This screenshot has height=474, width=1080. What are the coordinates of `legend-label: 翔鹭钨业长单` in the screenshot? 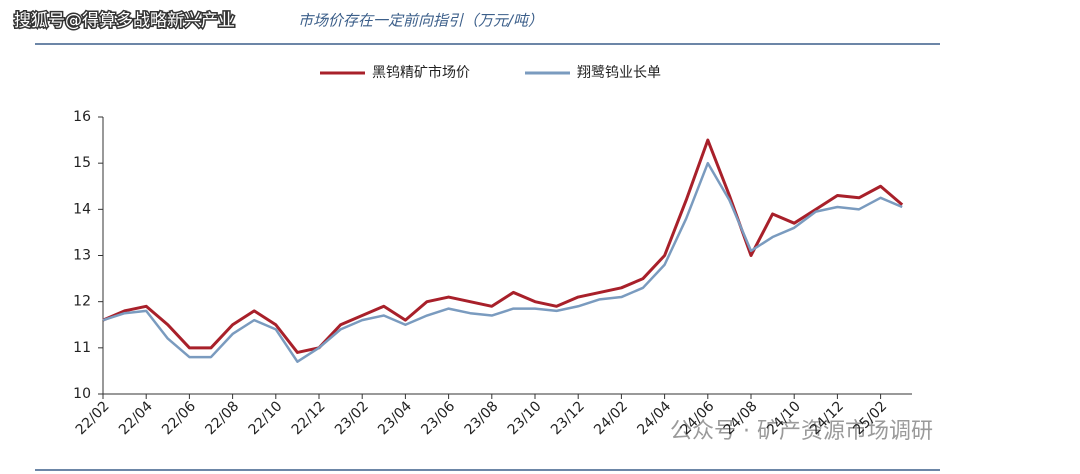 It's located at (619, 73).